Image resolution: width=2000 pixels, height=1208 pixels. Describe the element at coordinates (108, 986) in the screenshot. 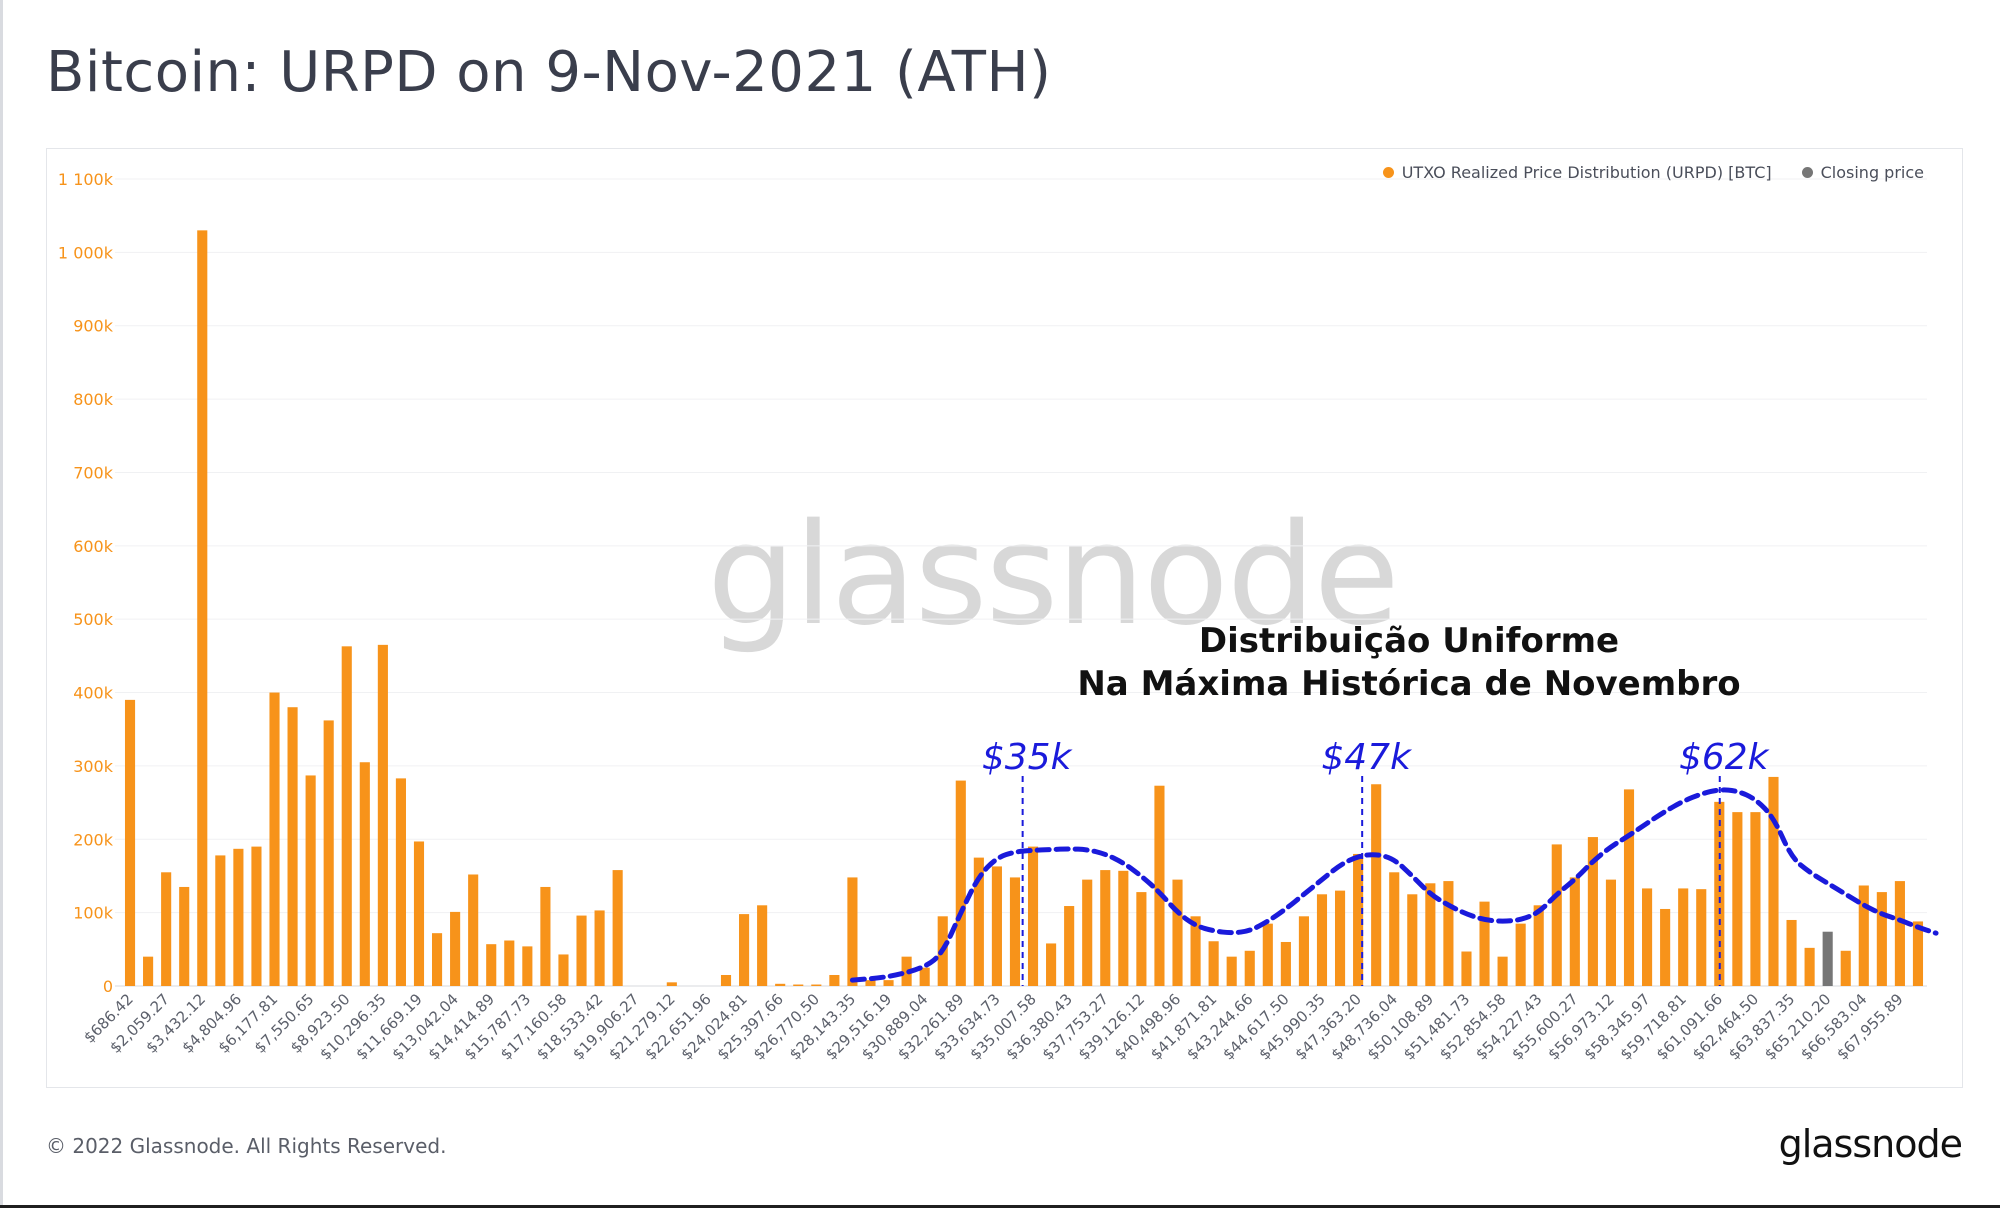

I see `y-tick-label: 0` at that location.